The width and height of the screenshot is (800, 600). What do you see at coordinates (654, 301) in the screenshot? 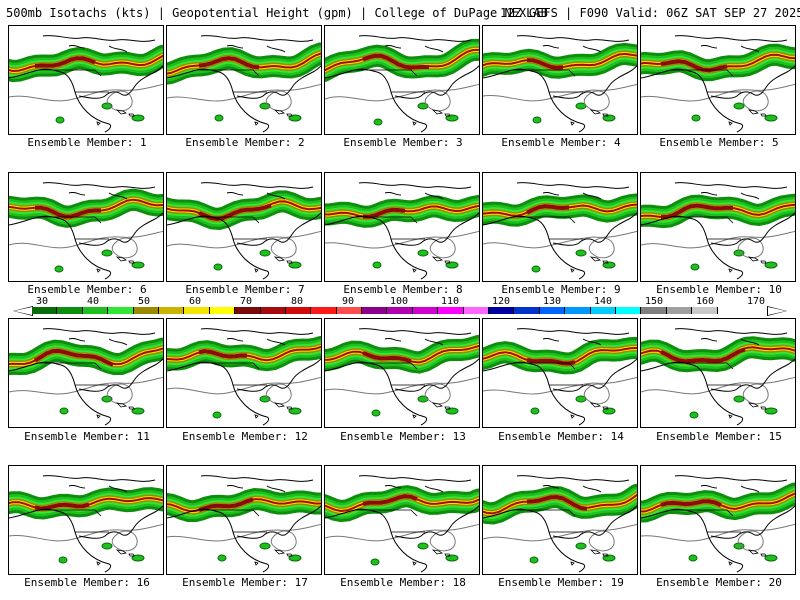
I see `legend-tick-label: 150` at bounding box center [654, 301].